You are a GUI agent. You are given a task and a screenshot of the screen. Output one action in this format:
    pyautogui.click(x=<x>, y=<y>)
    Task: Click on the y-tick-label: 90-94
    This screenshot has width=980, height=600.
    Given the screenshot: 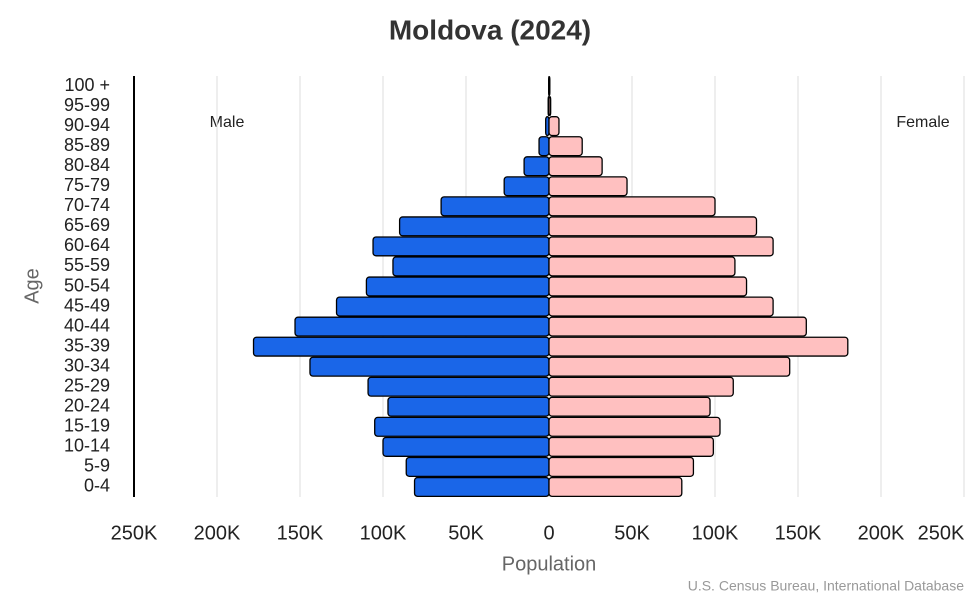 What is the action you would take?
    pyautogui.click(x=87, y=125)
    